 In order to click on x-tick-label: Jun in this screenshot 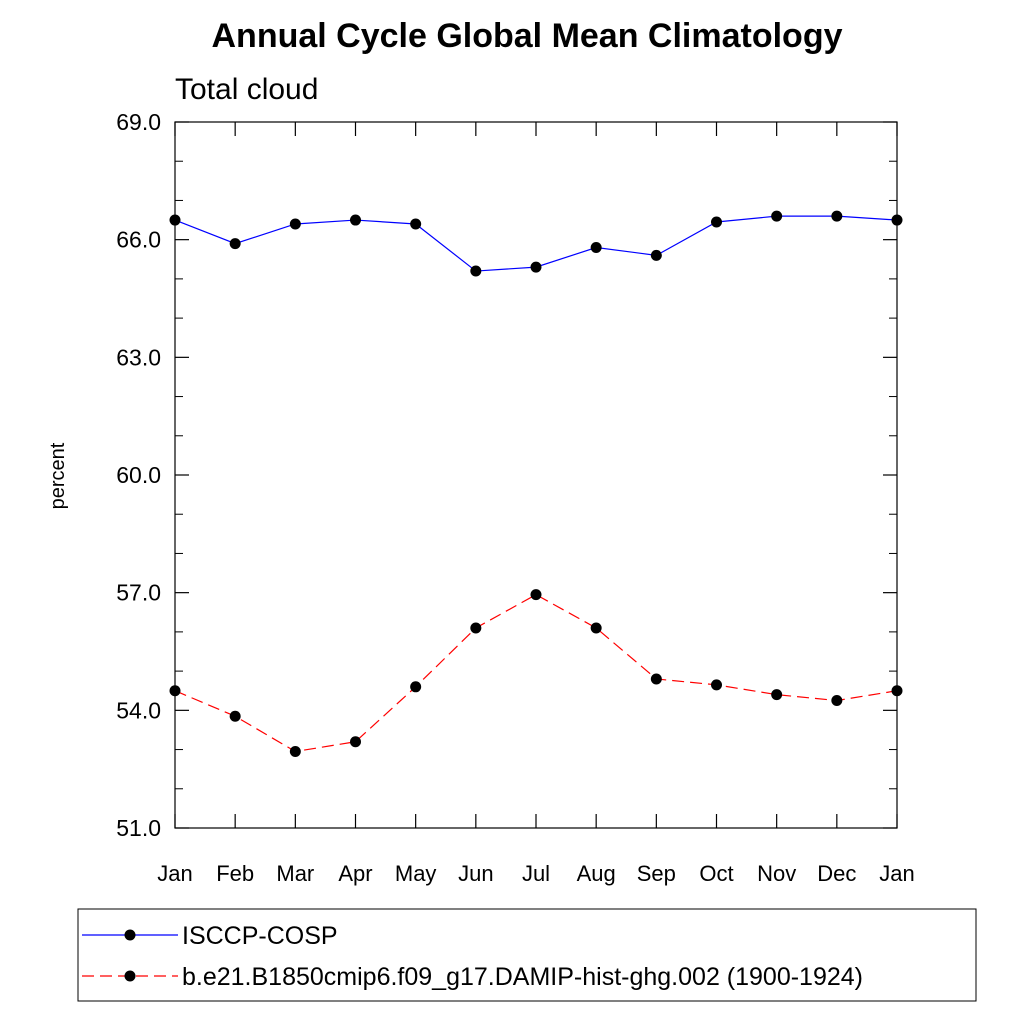, I will do `click(475, 873)`.